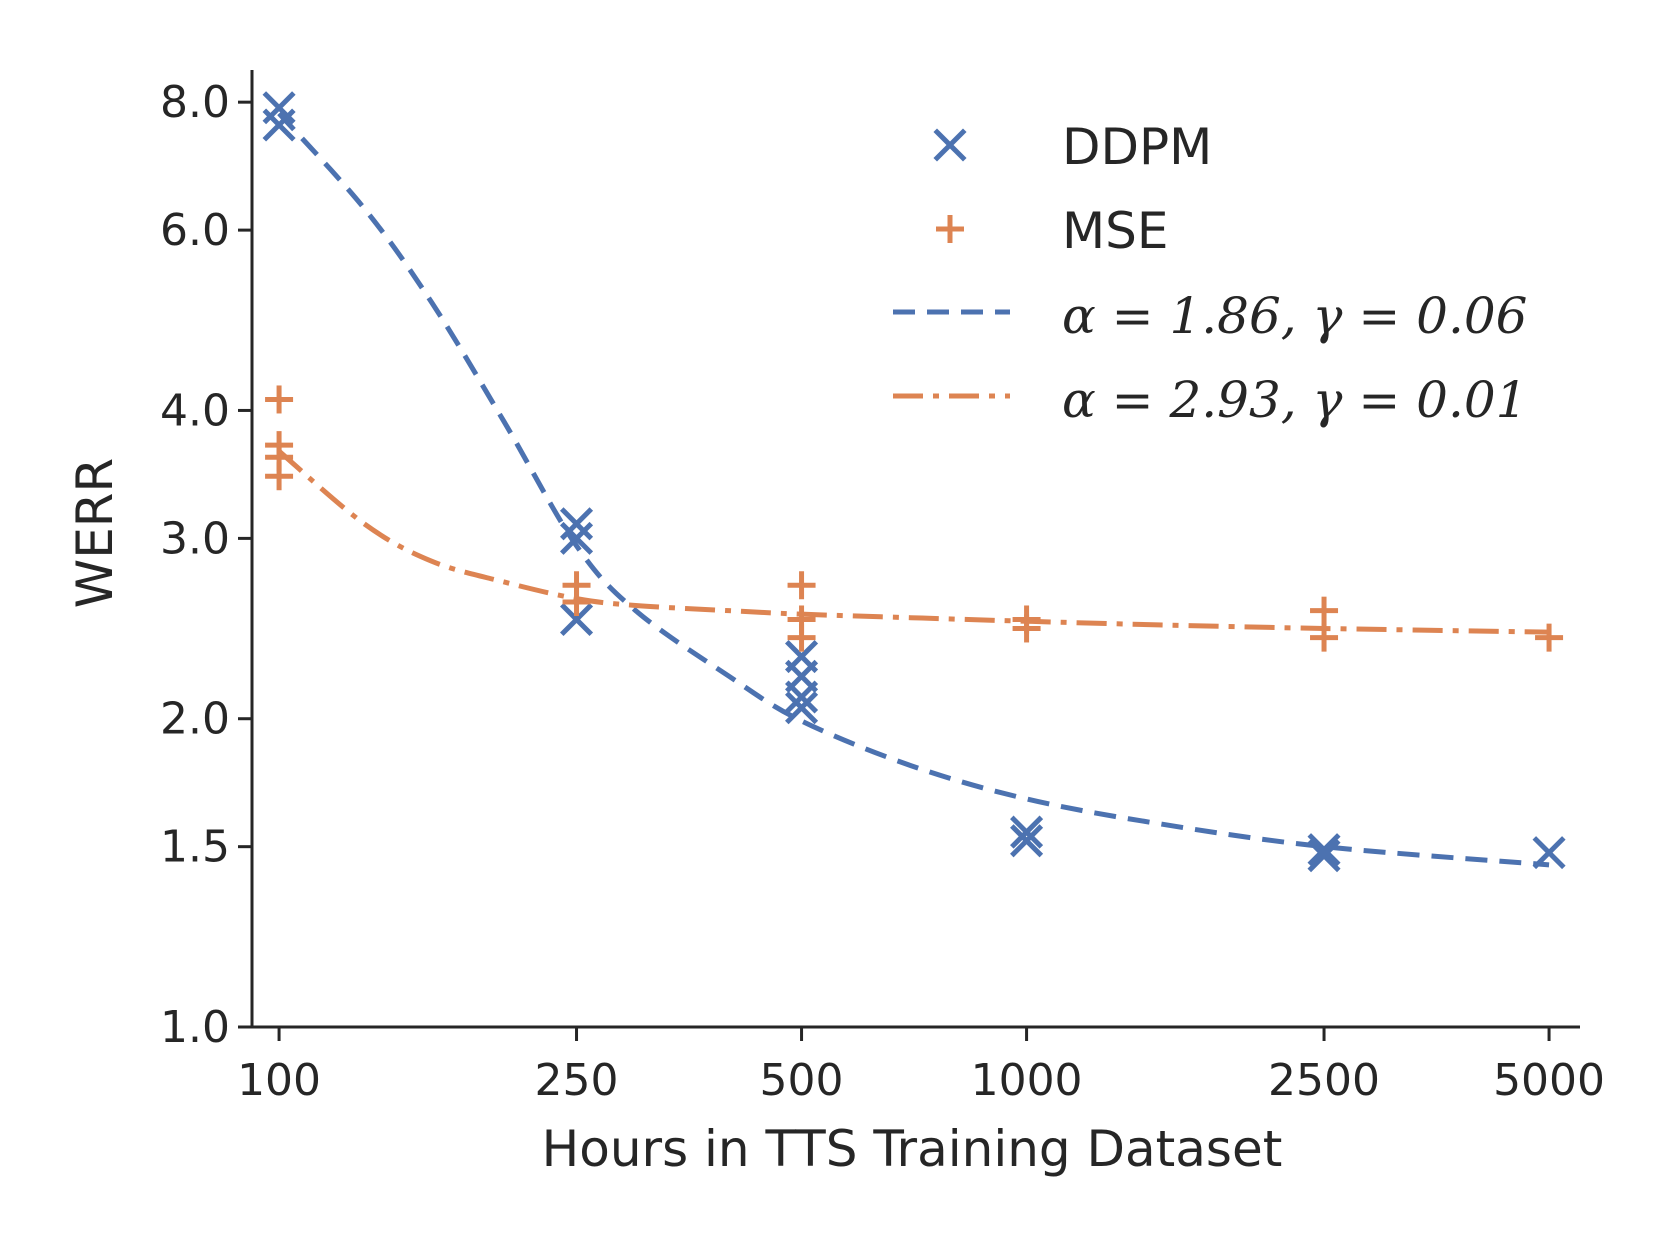  What do you see at coordinates (802, 1080) in the screenshot?
I see `x-tick-label: 500` at bounding box center [802, 1080].